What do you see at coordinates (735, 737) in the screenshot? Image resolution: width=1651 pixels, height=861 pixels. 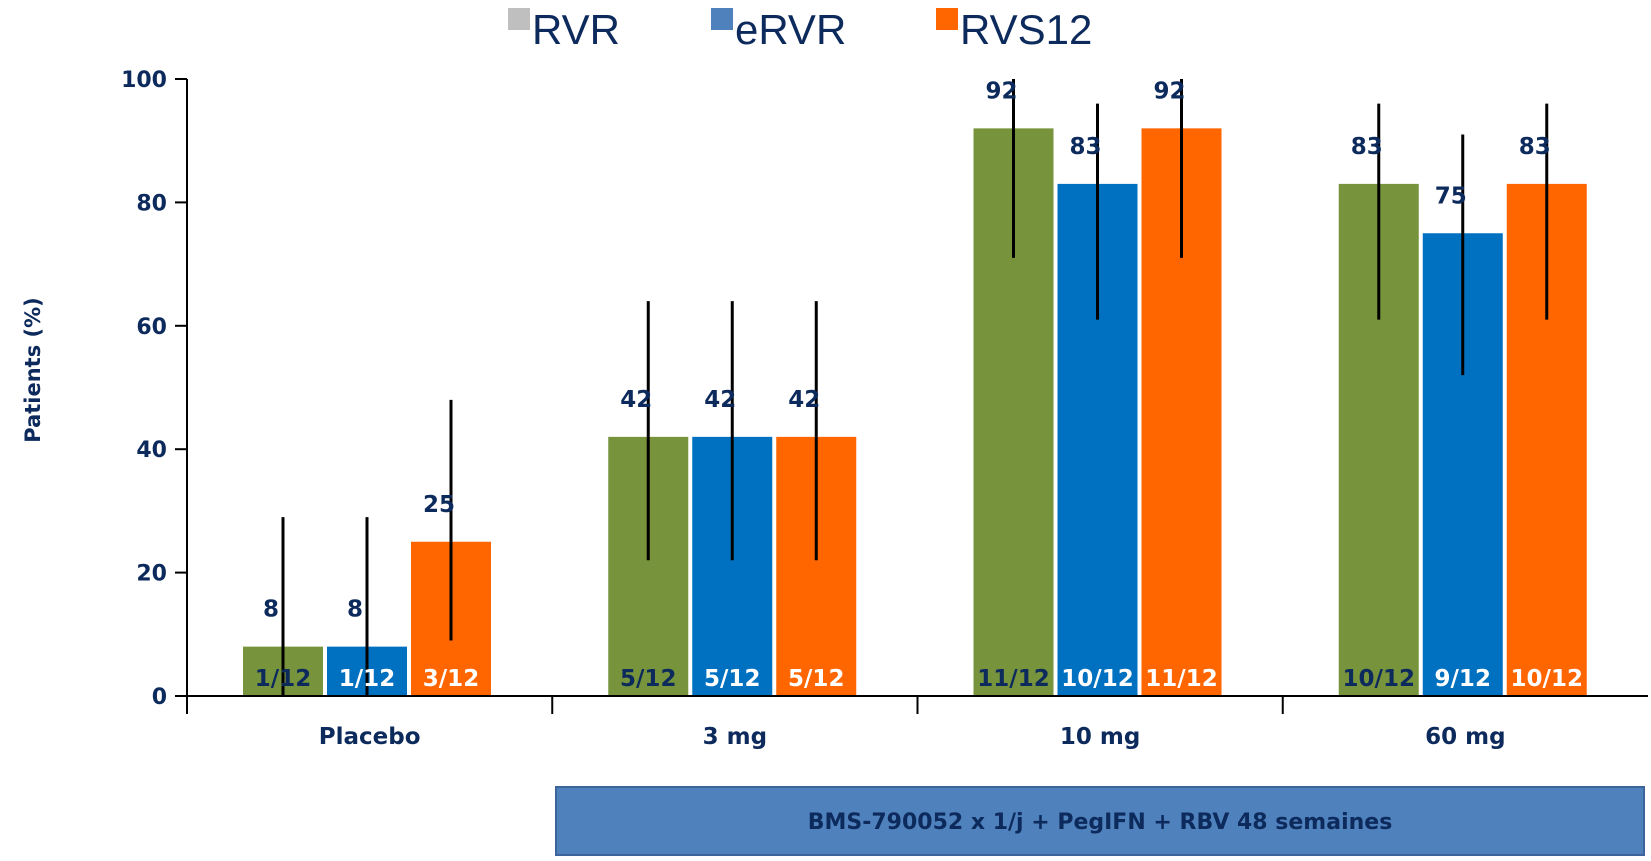 I see `x-category-label: 3 mg` at bounding box center [735, 737].